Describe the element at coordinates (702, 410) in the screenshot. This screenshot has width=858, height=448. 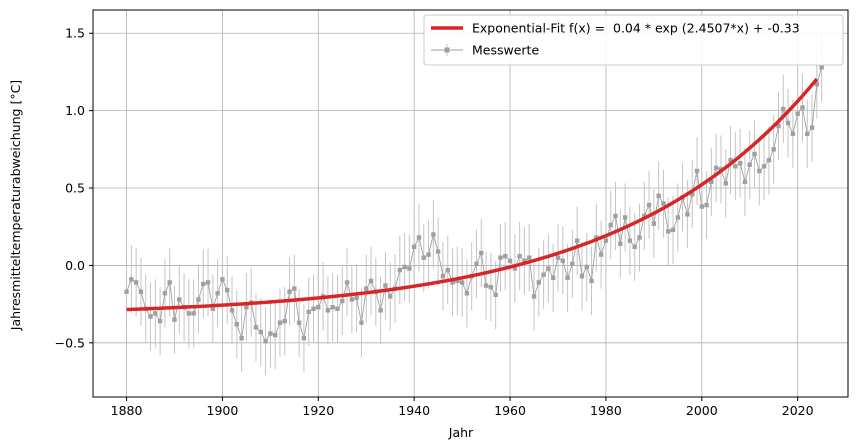
I see `x-tick-label: 2000` at that location.